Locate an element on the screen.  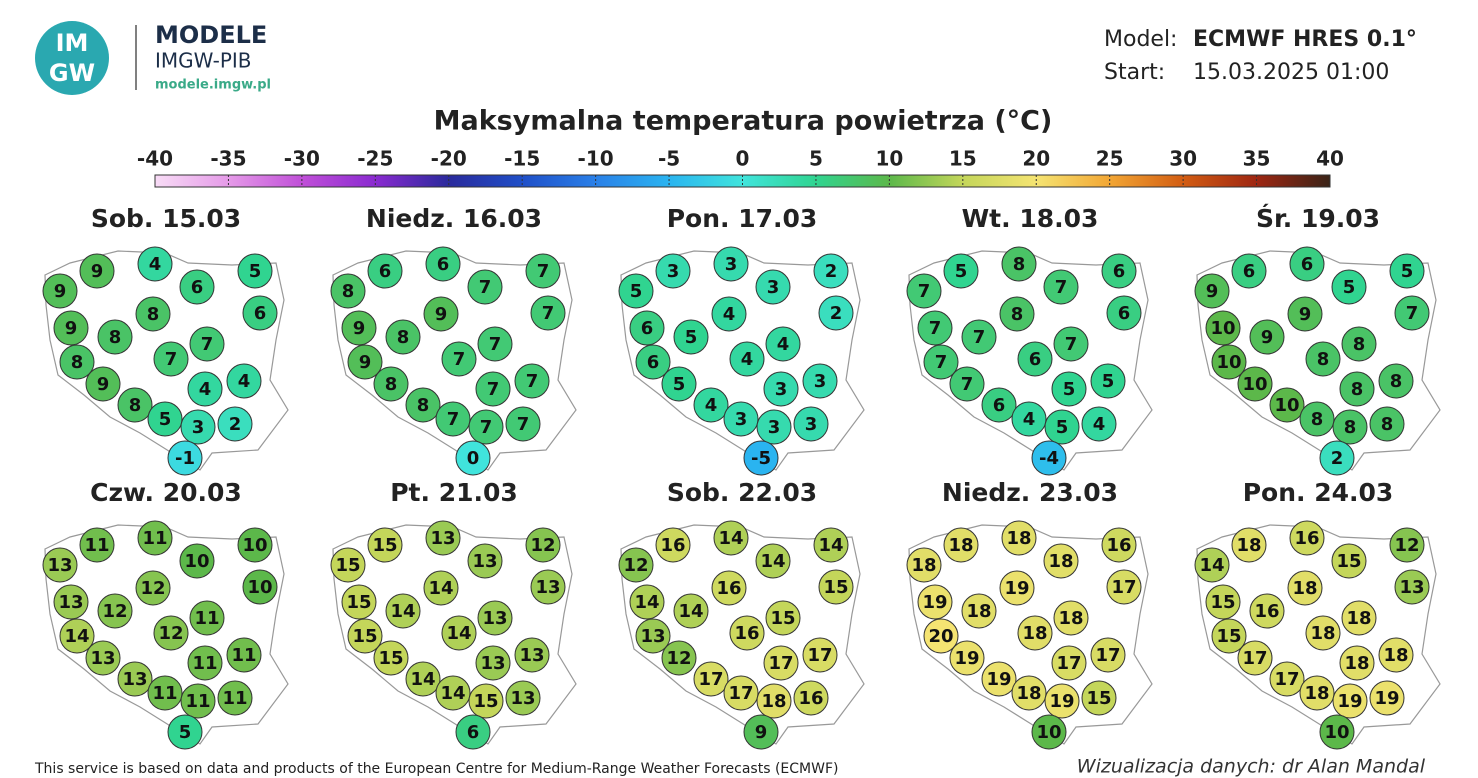
model-label: Model: is located at coordinates (1140, 39).